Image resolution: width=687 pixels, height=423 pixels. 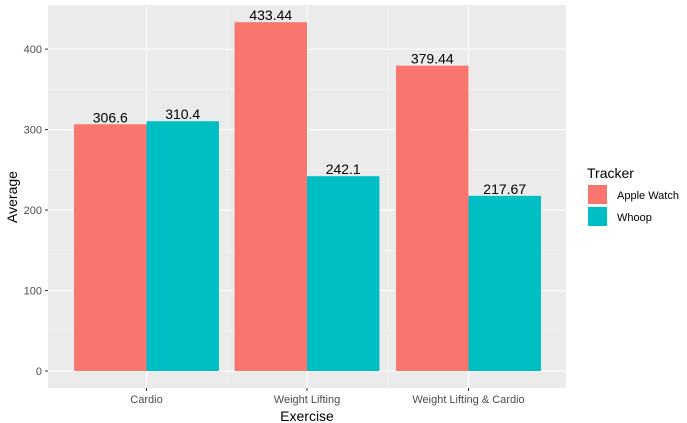 I want to click on x-axis-title: Exercise, so click(x=307, y=415).